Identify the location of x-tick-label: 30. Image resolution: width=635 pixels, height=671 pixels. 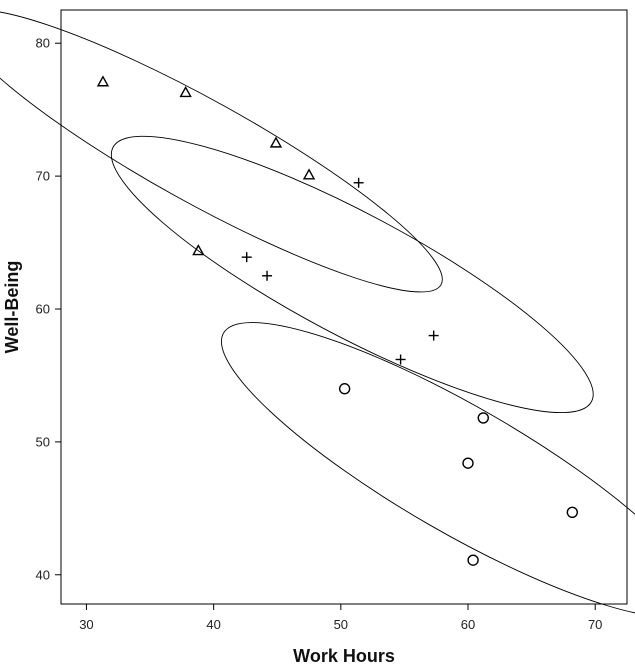
(86, 624).